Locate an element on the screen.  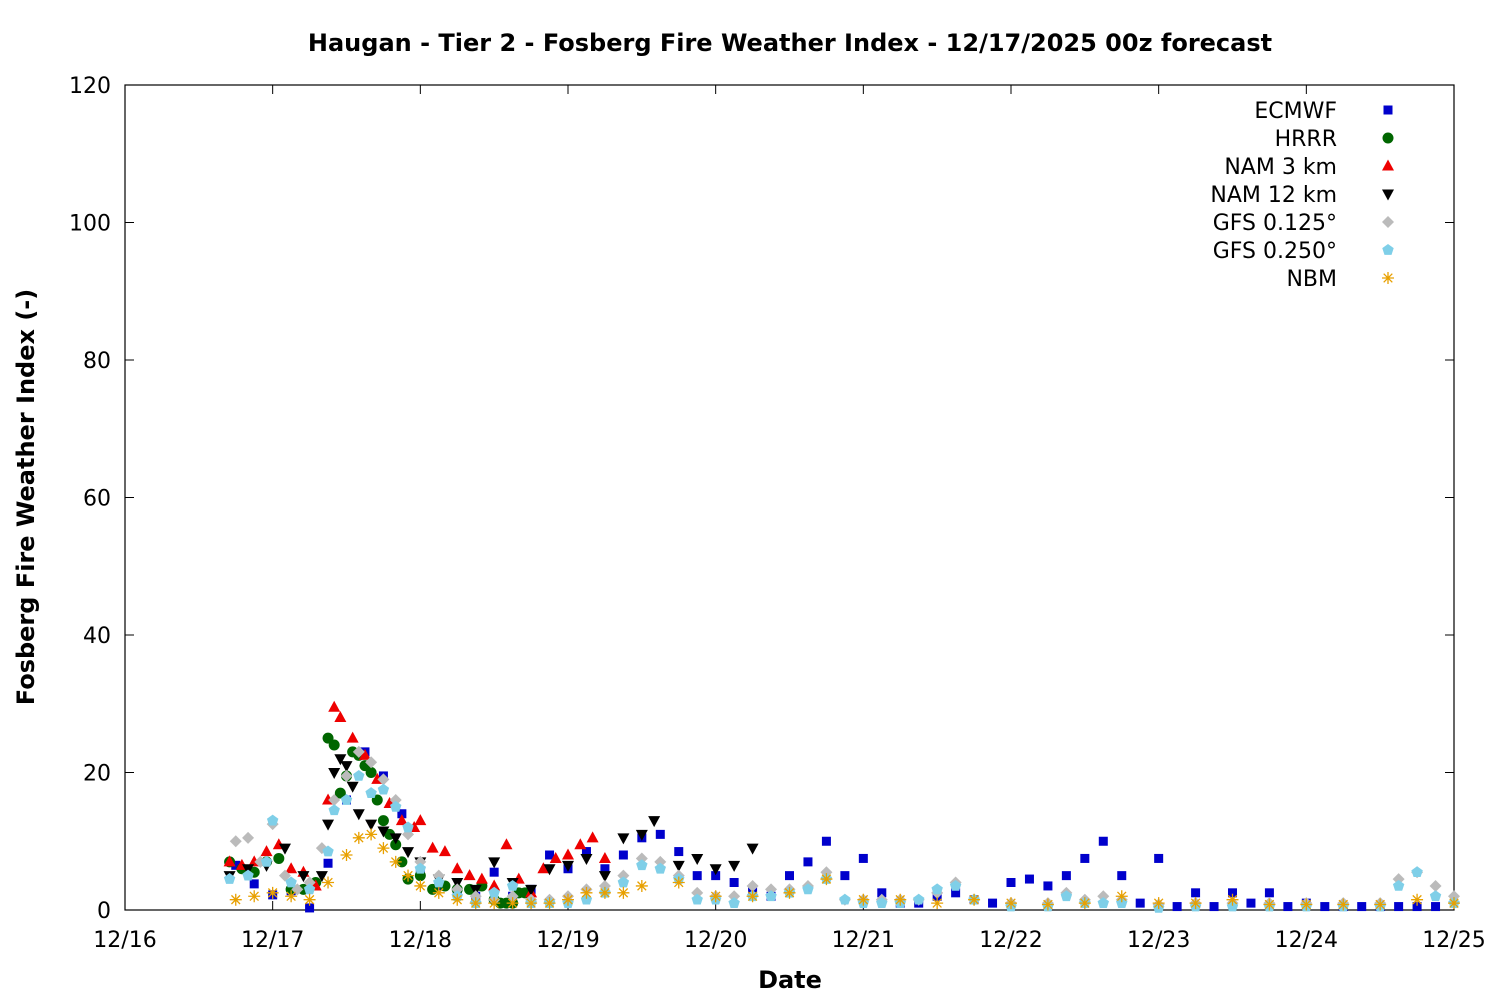
x-tick-label: 12/23 is located at coordinates (1158, 940).